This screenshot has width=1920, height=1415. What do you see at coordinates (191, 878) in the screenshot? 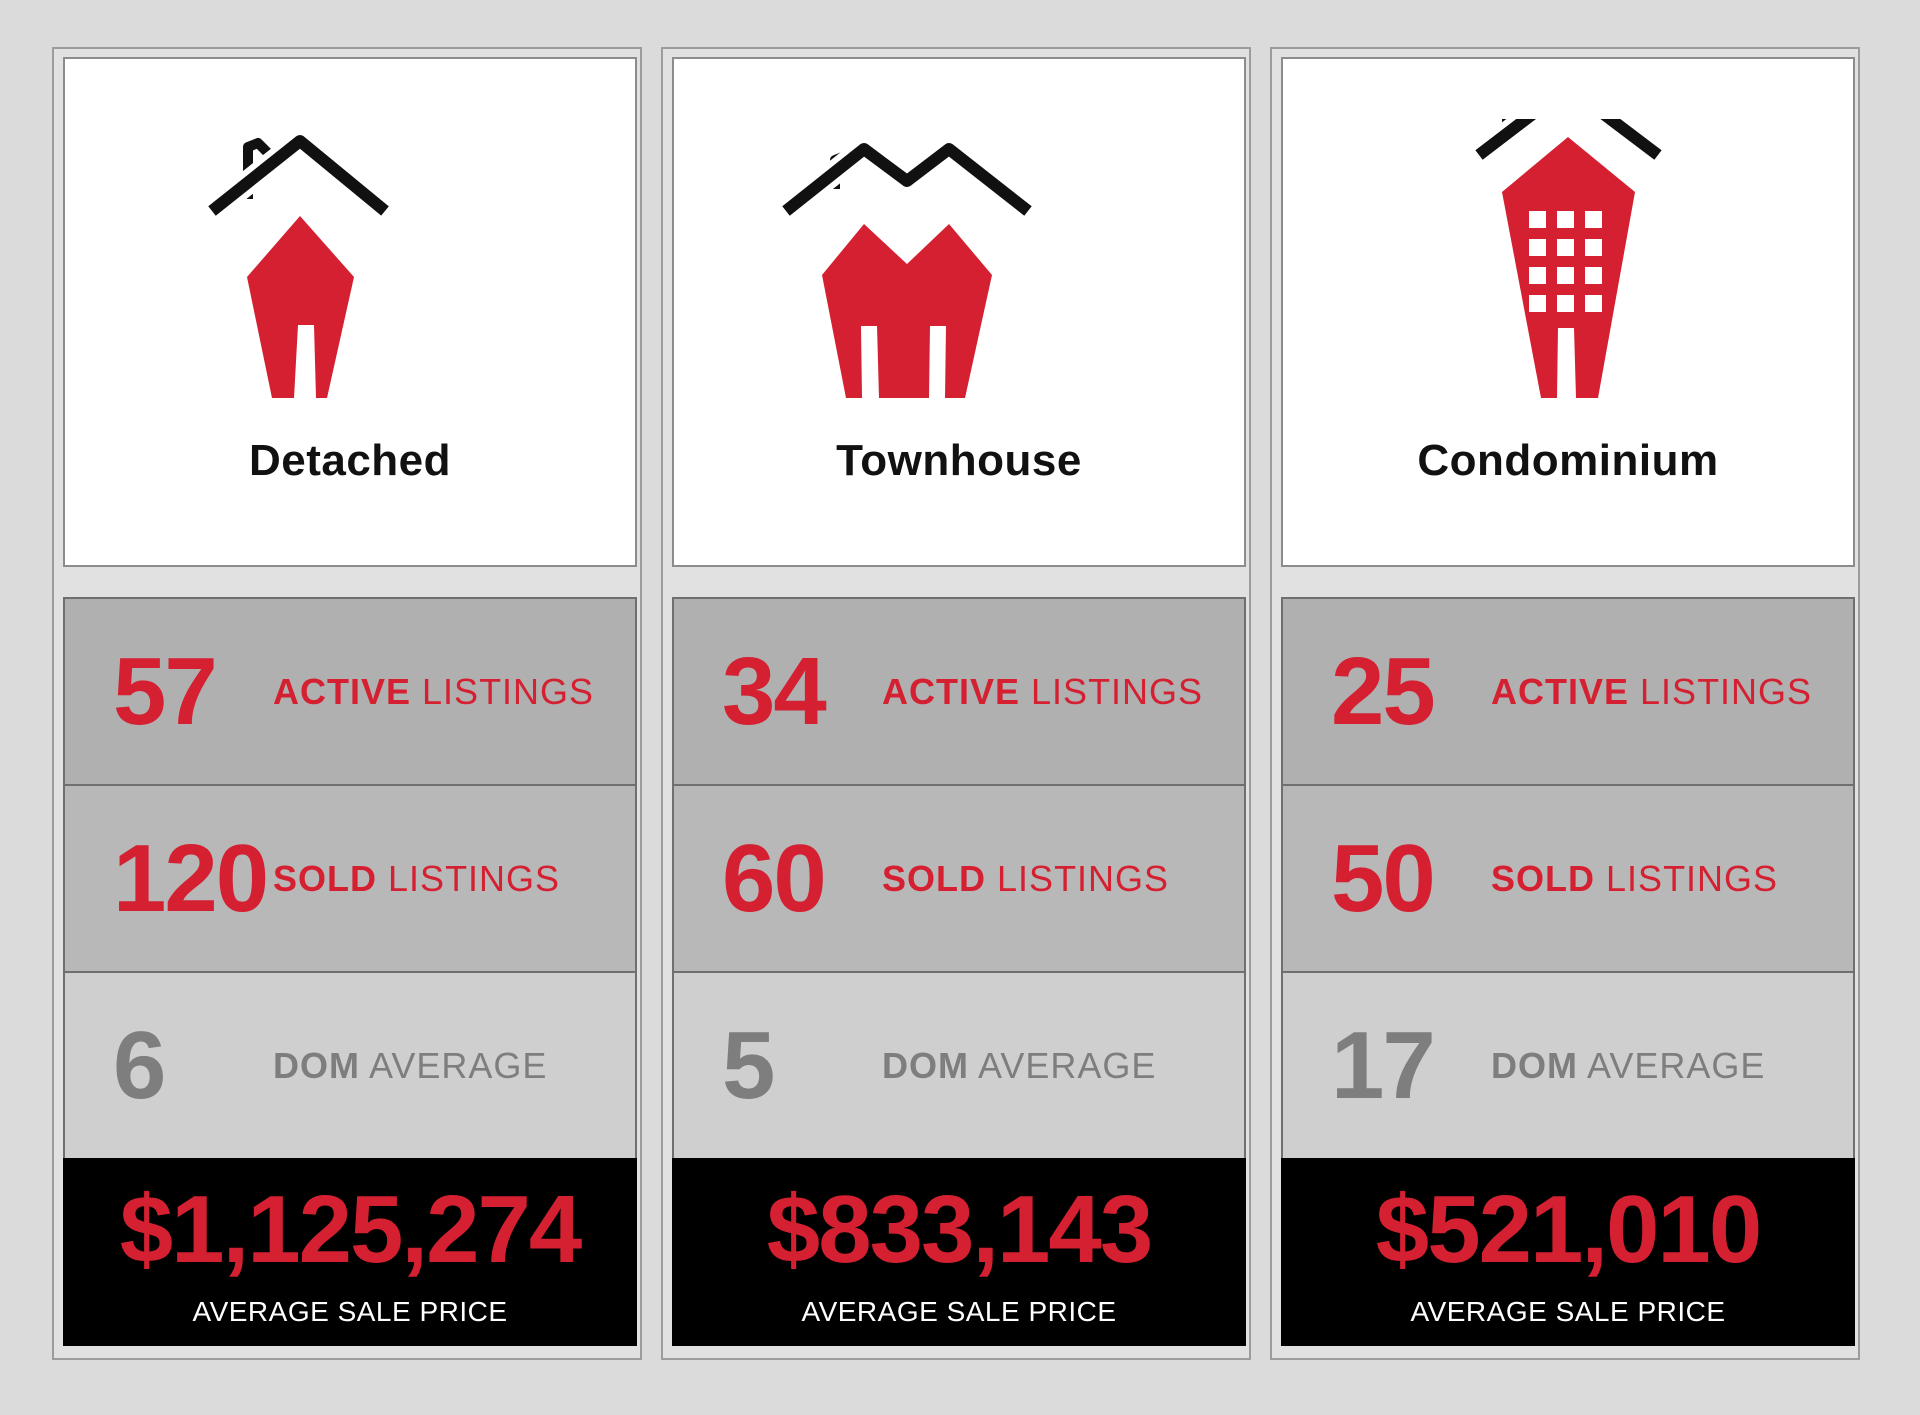
I see `sold-listings-count: 120` at bounding box center [191, 878].